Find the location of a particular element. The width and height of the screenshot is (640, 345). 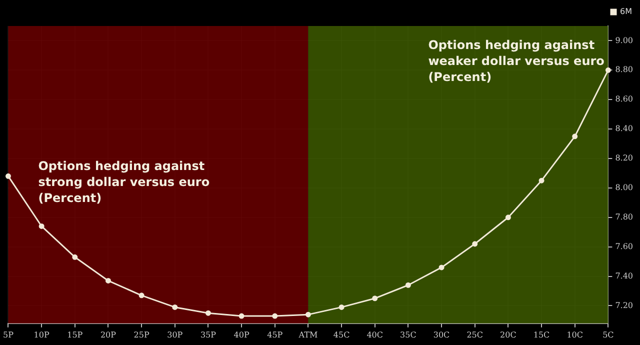

x-tick-label: ATM is located at coordinates (308, 335).